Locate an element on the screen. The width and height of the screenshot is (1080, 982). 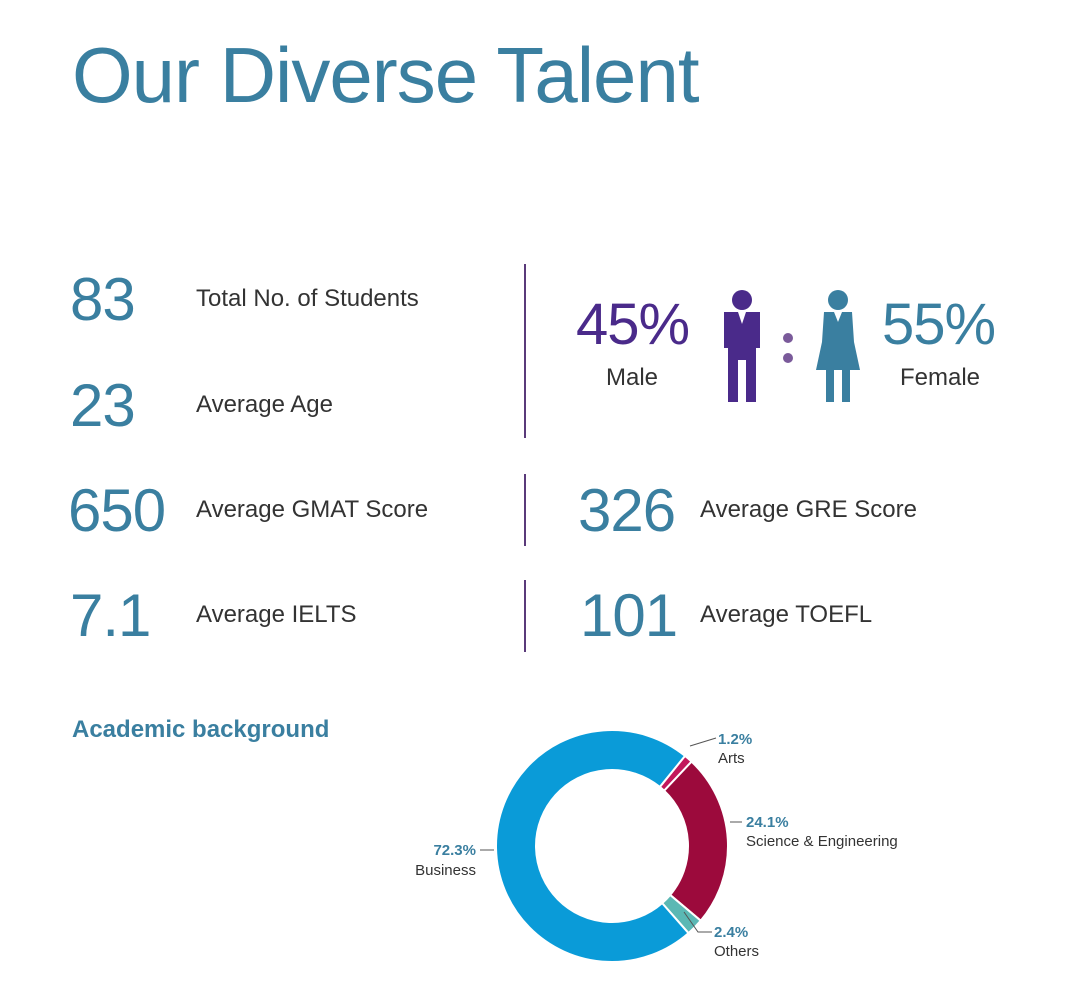
arts-name-label: Arts is located at coordinates (731, 758).